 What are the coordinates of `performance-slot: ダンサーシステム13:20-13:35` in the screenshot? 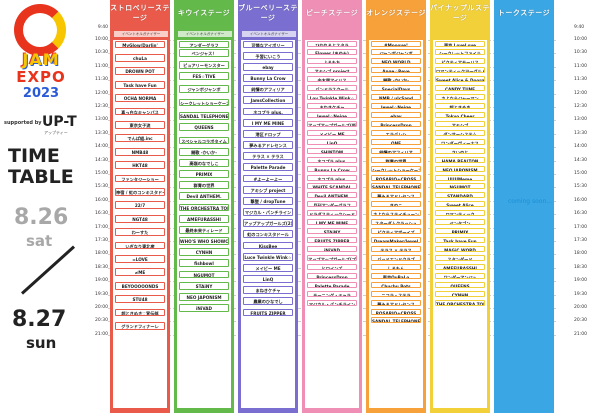 It's located at (460, 132).